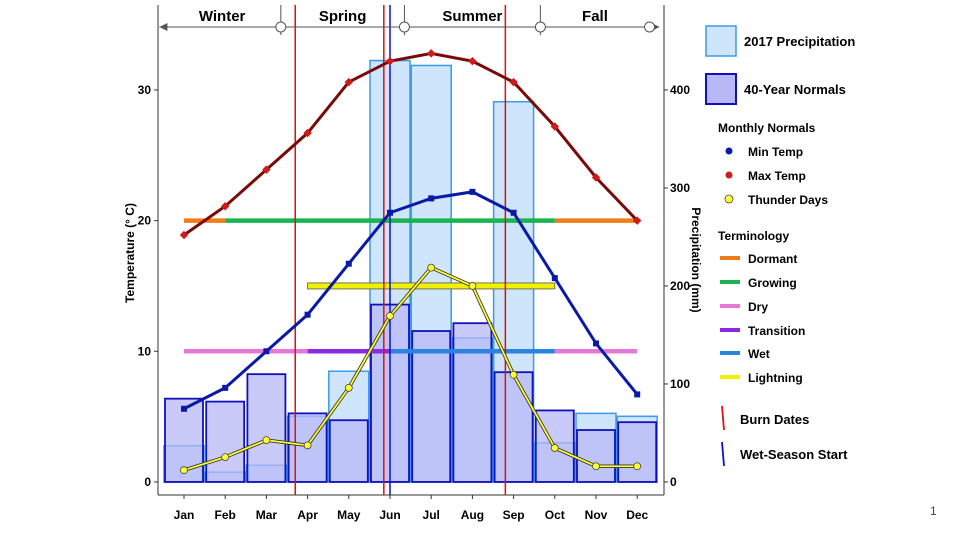  What do you see at coordinates (145, 90) in the screenshot?
I see `y-left-tick-label: 30` at bounding box center [145, 90].